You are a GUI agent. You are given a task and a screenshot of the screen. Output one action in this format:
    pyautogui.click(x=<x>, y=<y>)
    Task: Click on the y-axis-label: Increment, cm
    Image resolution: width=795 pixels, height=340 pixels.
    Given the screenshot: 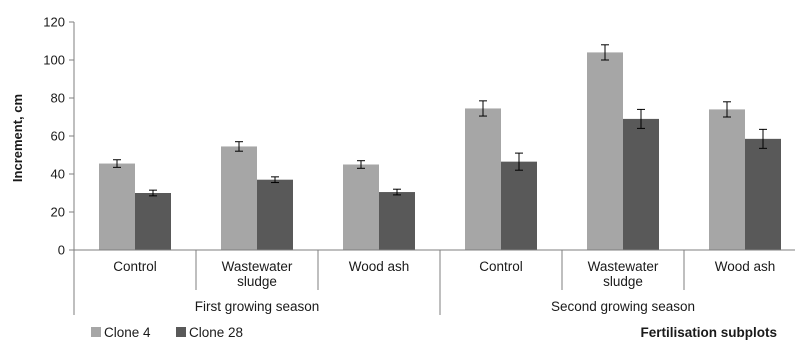 What is the action you would take?
    pyautogui.click(x=17, y=138)
    